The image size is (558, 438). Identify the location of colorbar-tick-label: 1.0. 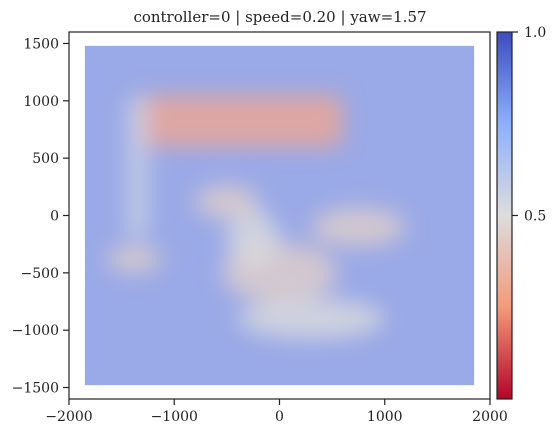
(535, 33).